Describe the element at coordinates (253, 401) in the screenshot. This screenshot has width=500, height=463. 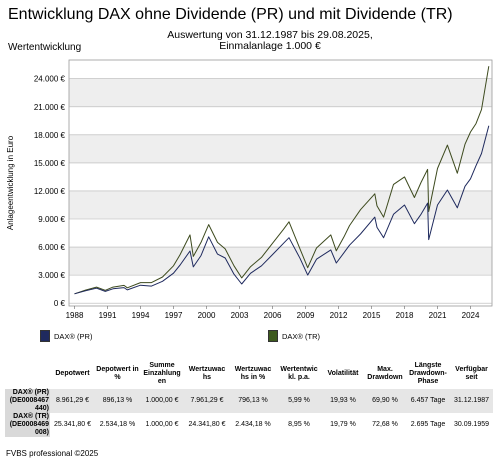
I see `table-cell: 796,13 %` at that location.